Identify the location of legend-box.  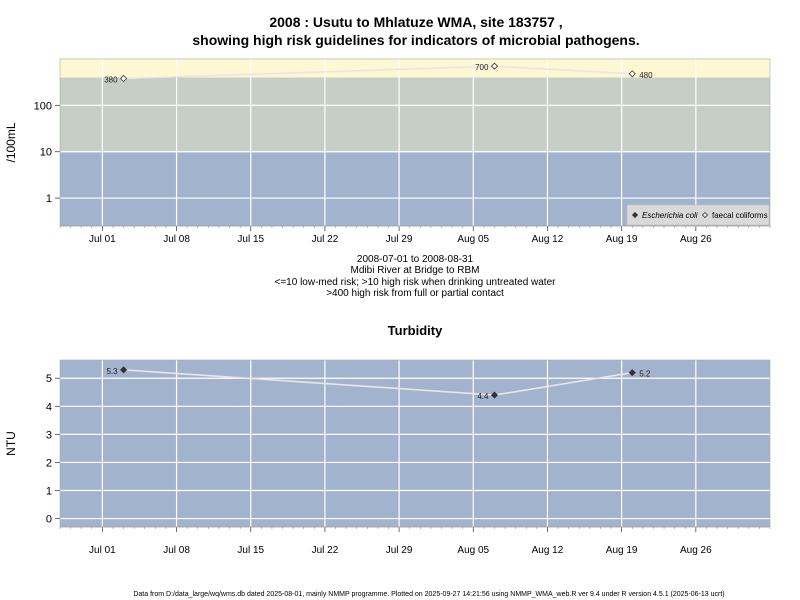
(698, 215).